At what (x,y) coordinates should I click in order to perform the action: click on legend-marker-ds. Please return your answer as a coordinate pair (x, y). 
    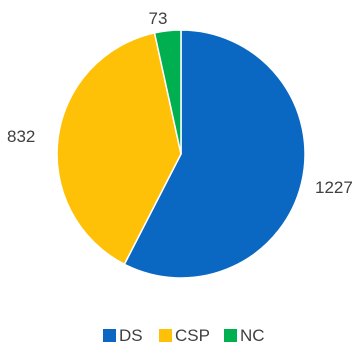
    Looking at the image, I should click on (109, 335).